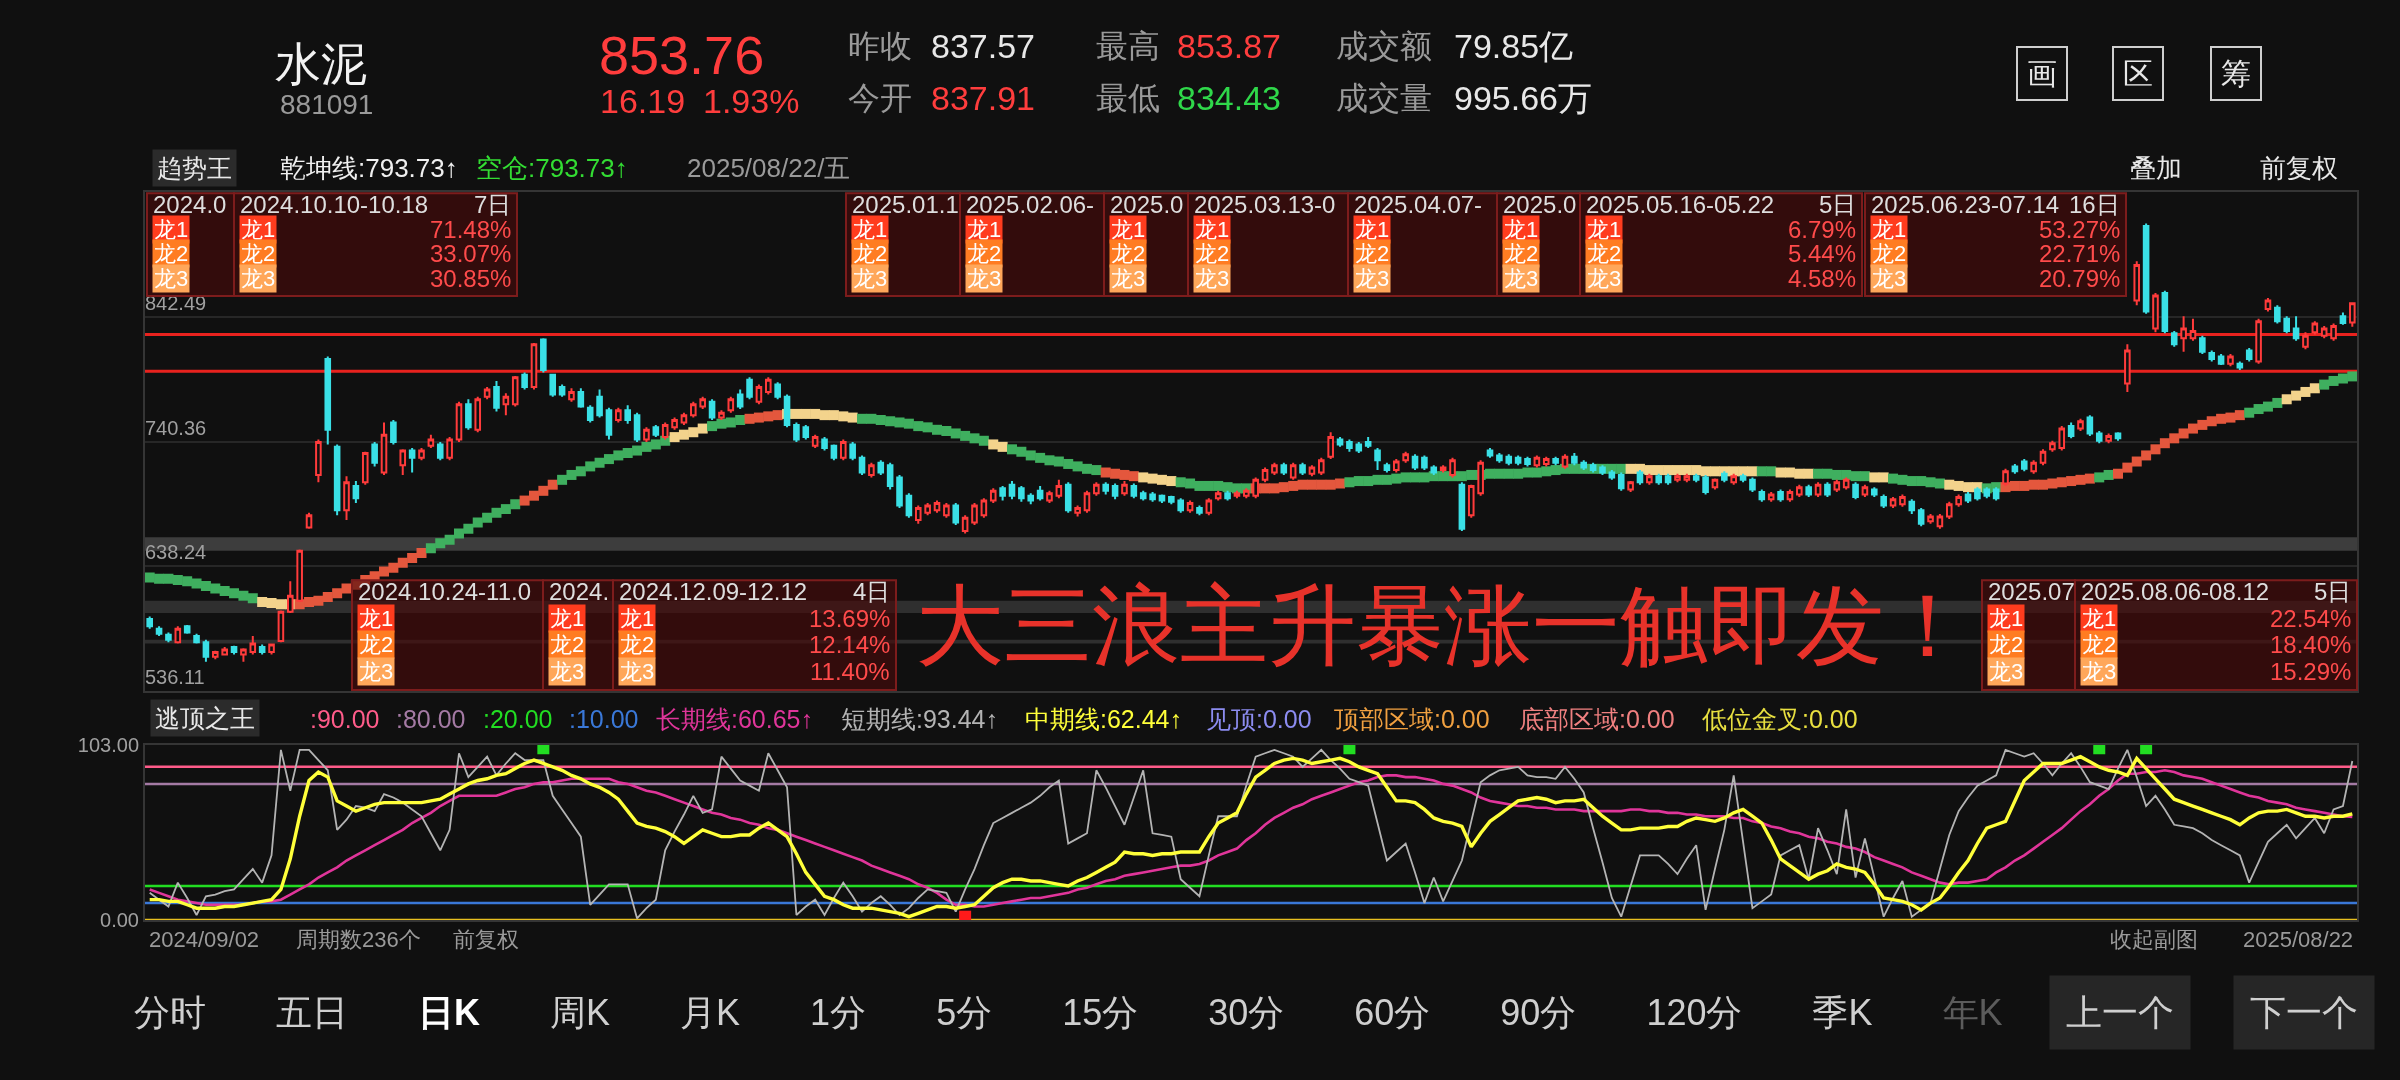  Describe the element at coordinates (1822, 278) in the screenshot. I see `annotation: 4.58%` at that location.